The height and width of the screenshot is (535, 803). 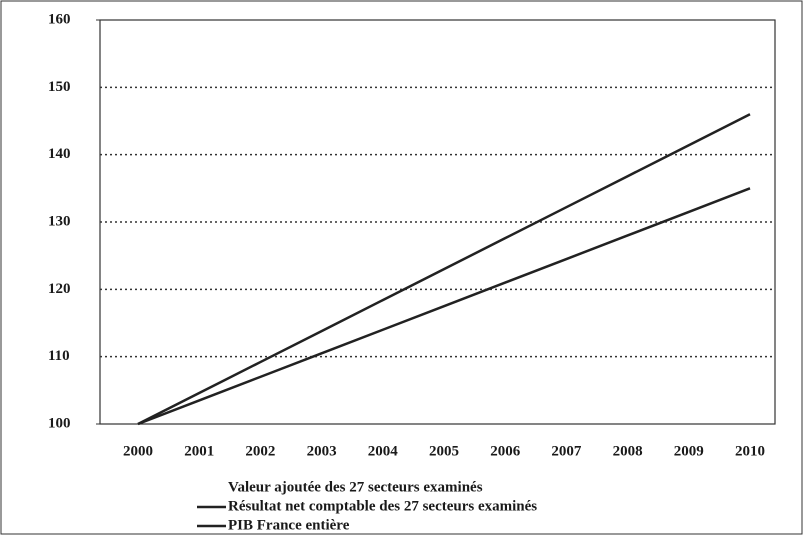 What do you see at coordinates (59, 221) in the screenshot?
I see `y-tick-label: 130` at bounding box center [59, 221].